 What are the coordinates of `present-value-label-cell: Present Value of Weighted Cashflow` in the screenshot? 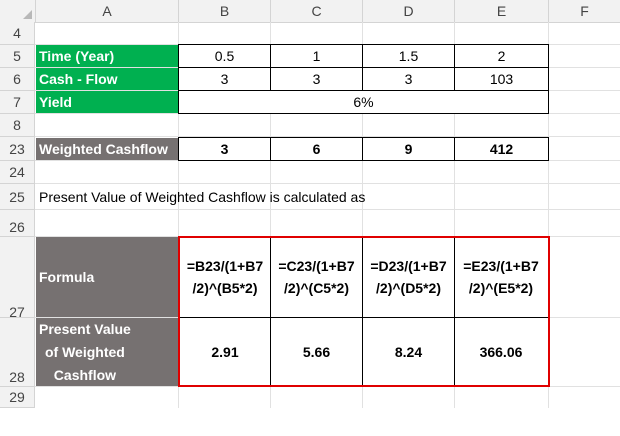 It's located at (107, 352).